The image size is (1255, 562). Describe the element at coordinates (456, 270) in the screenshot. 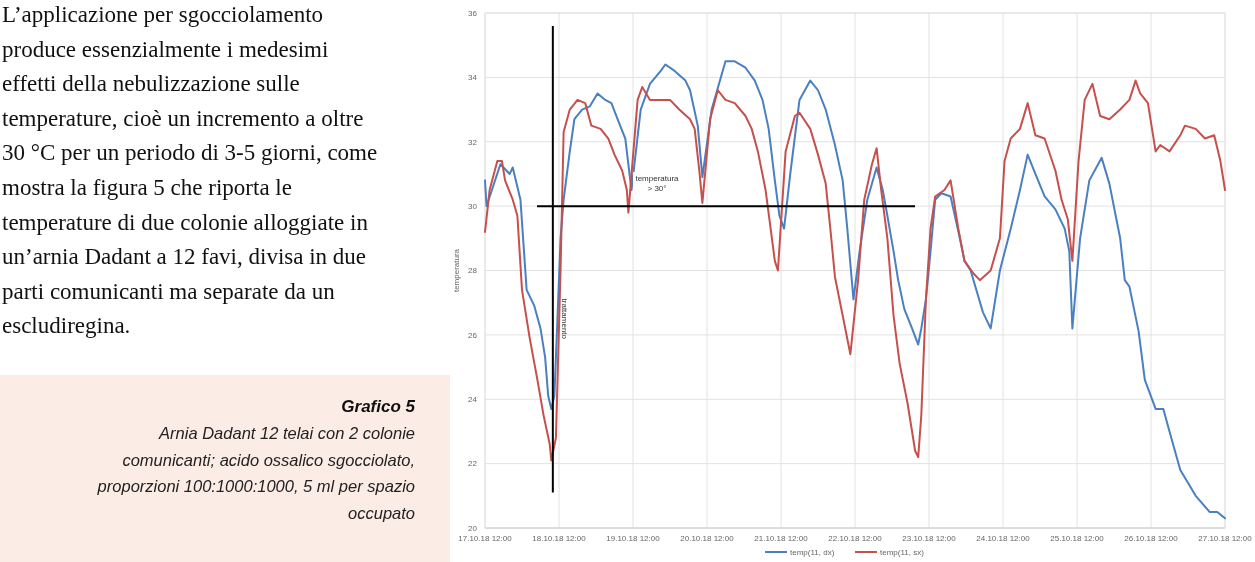

I see `y-axis-title: temperatura` at that location.